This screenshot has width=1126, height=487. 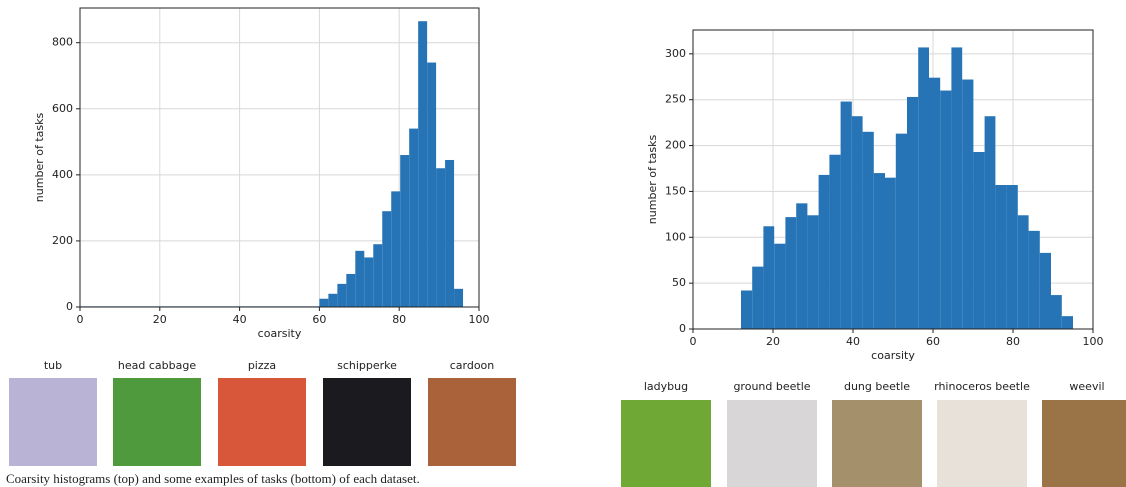 I want to click on y-tick-label: 600, so click(x=62, y=108).